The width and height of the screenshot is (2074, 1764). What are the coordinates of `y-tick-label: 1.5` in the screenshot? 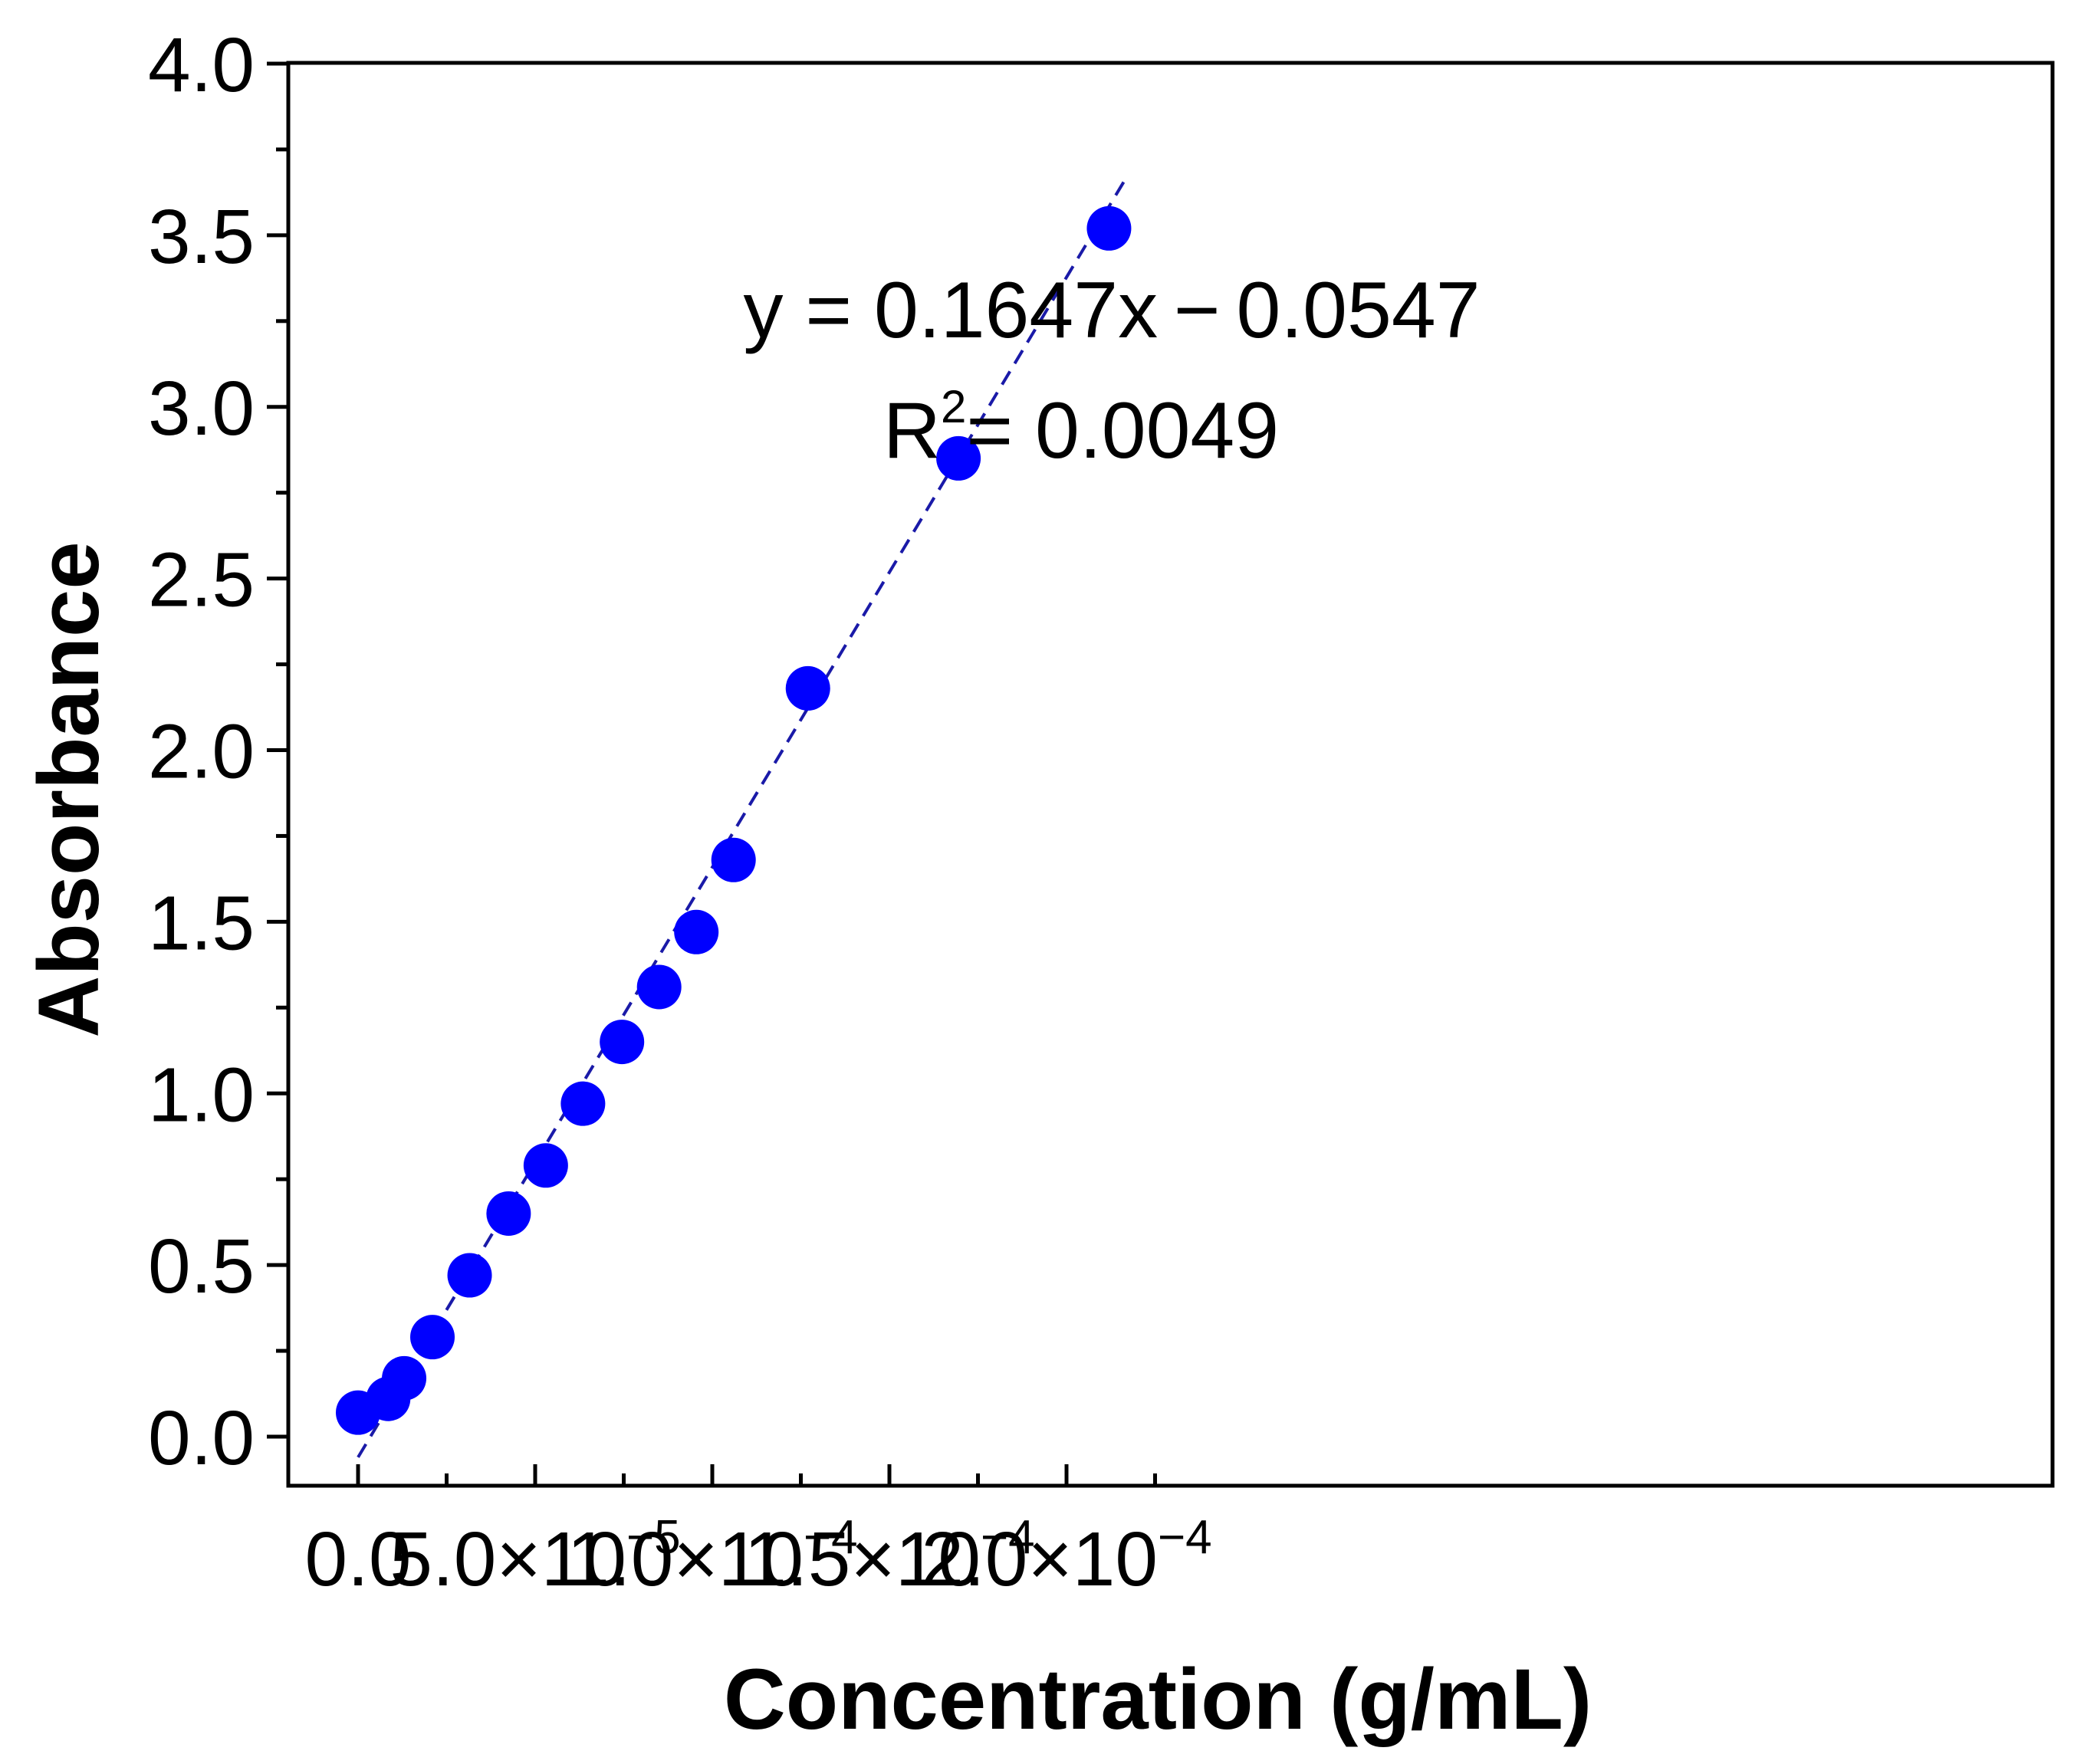 It's located at (201, 923).